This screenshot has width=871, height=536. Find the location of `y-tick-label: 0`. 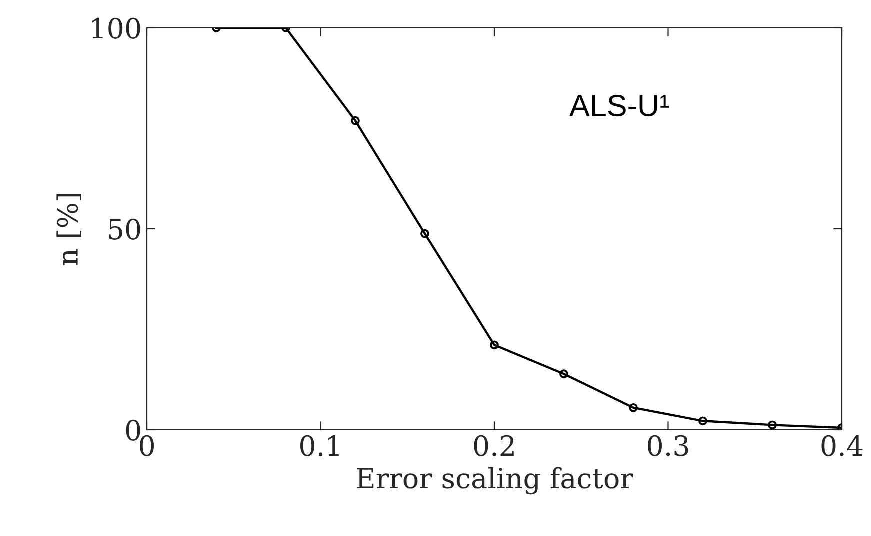

y-tick-label: 0 is located at coordinates (133, 430).